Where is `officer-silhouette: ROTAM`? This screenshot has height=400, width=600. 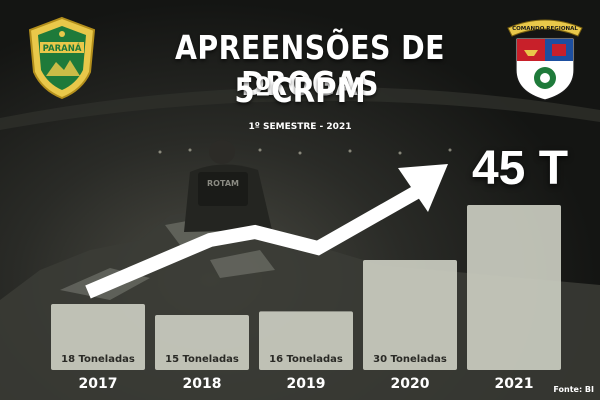 officer-silhouette: ROTAM is located at coordinates (228, 186).